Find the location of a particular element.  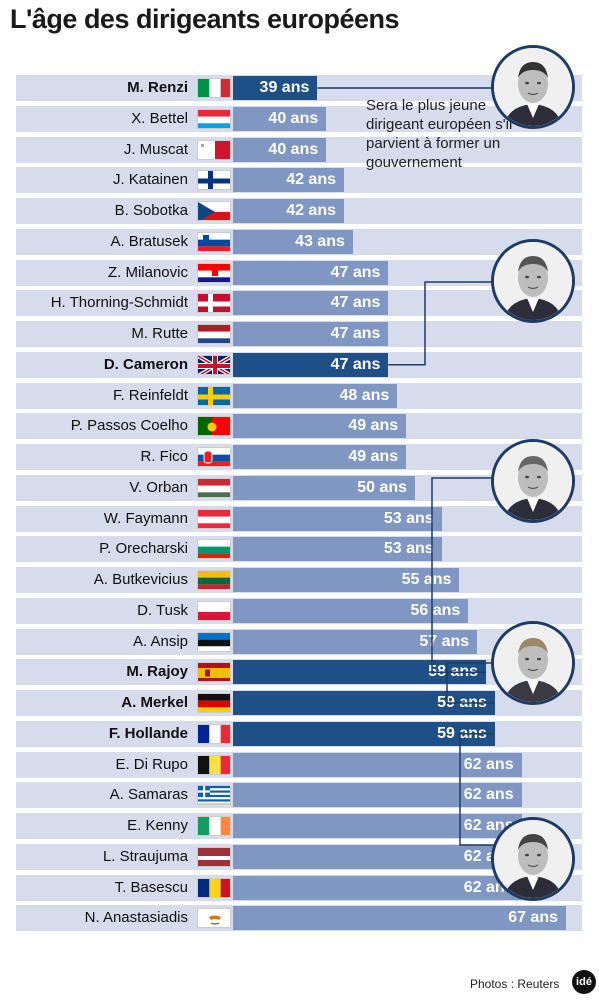

merkel-portrait is located at coordinates (533, 663).